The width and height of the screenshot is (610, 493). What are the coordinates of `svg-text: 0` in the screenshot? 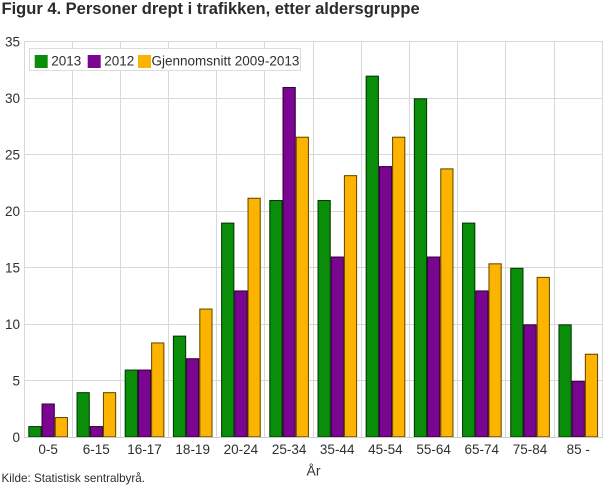 It's located at (16, 437).